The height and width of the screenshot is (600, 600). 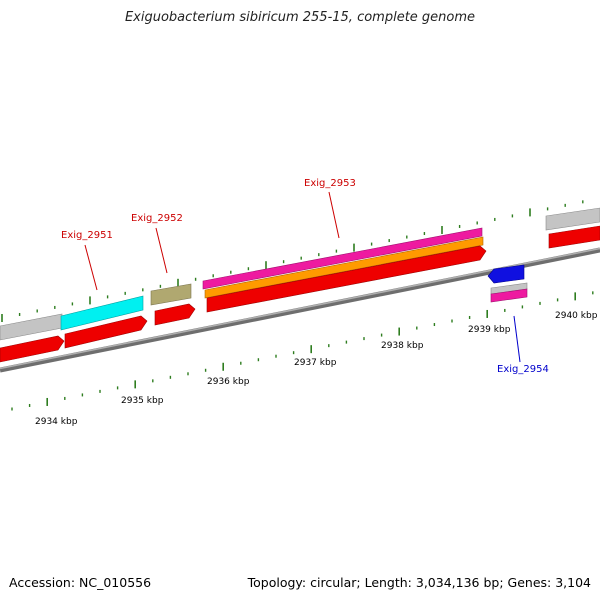 What do you see at coordinates (56, 422) in the screenshot?
I see `kbp-label-2934: 2934 kbp` at bounding box center [56, 422].